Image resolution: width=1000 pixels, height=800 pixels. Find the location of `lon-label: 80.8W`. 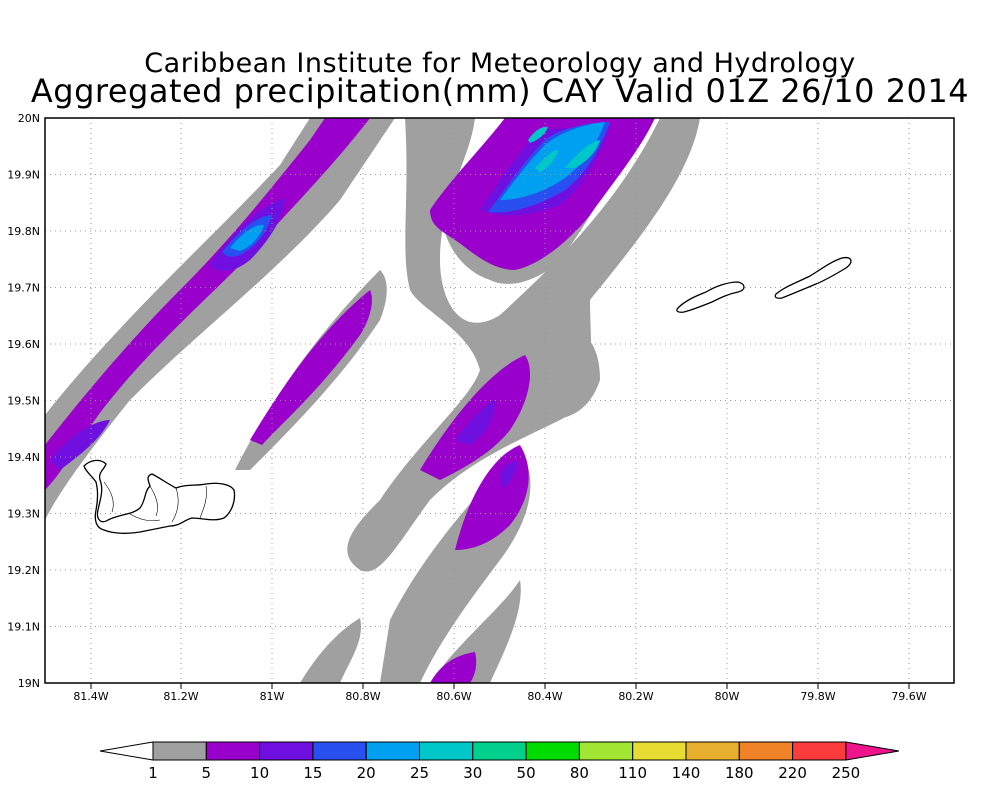

lon-label: 80.8W is located at coordinates (362, 696).